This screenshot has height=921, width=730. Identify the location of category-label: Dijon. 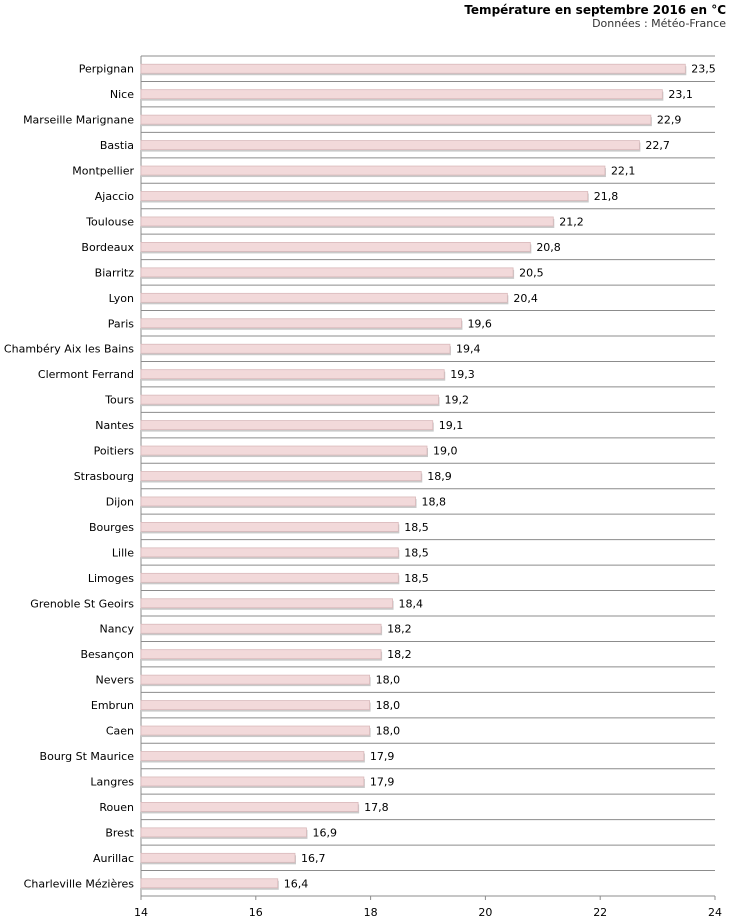
(120, 501).